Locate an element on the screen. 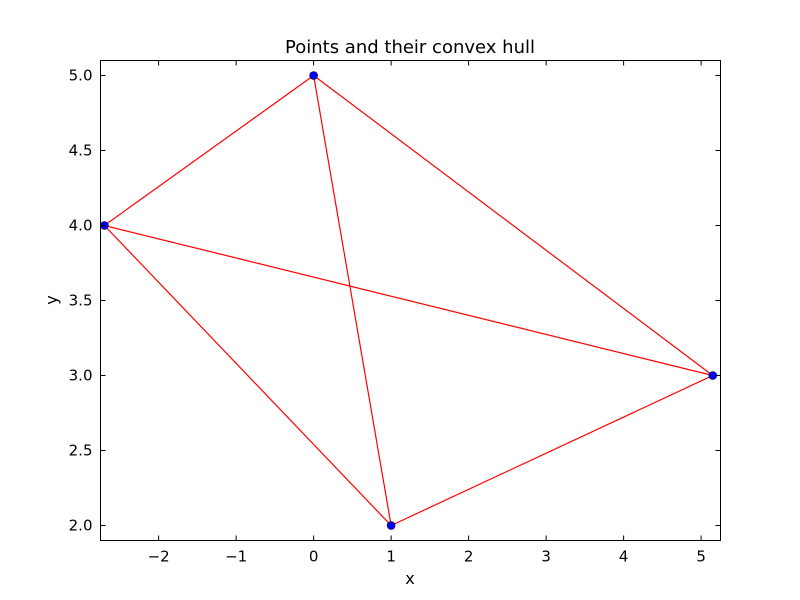  x-tick-label-2: 0 is located at coordinates (314, 557).